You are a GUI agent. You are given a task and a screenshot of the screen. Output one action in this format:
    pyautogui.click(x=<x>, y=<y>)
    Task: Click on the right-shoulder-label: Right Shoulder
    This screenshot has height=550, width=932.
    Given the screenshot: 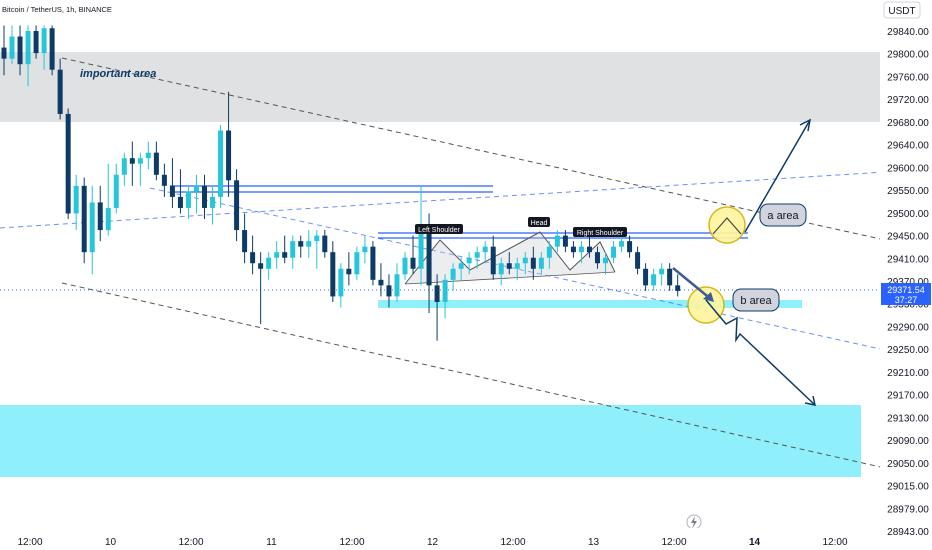 What is the action you would take?
    pyautogui.click(x=600, y=232)
    